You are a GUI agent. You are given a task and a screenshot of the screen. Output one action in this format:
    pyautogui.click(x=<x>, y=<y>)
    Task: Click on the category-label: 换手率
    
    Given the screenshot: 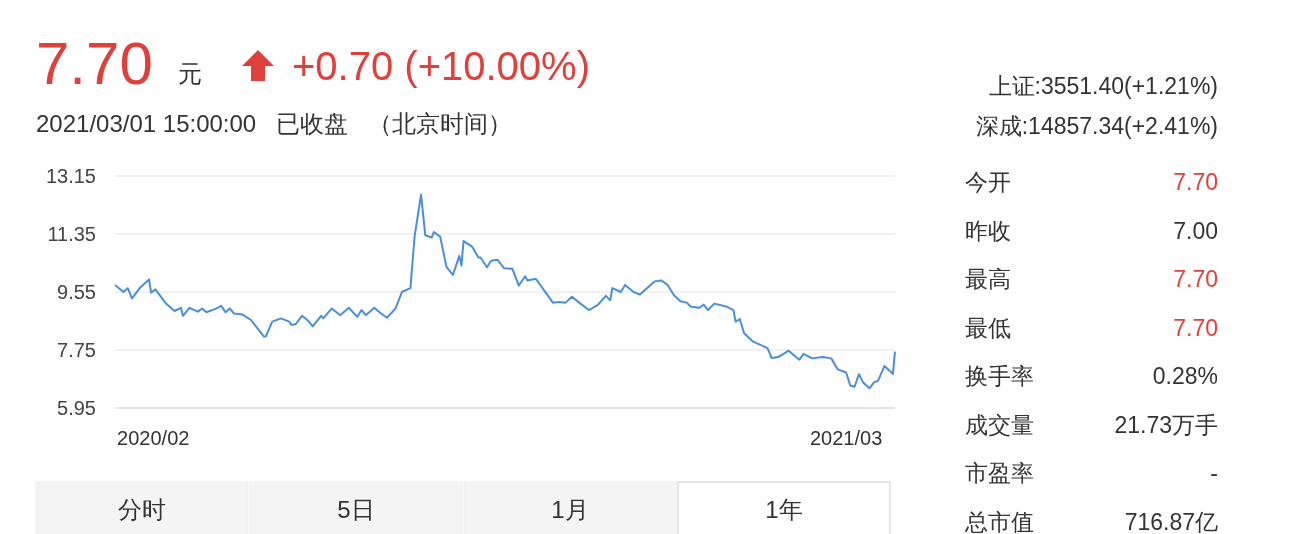 What is the action you would take?
    pyautogui.click(x=999, y=376)
    